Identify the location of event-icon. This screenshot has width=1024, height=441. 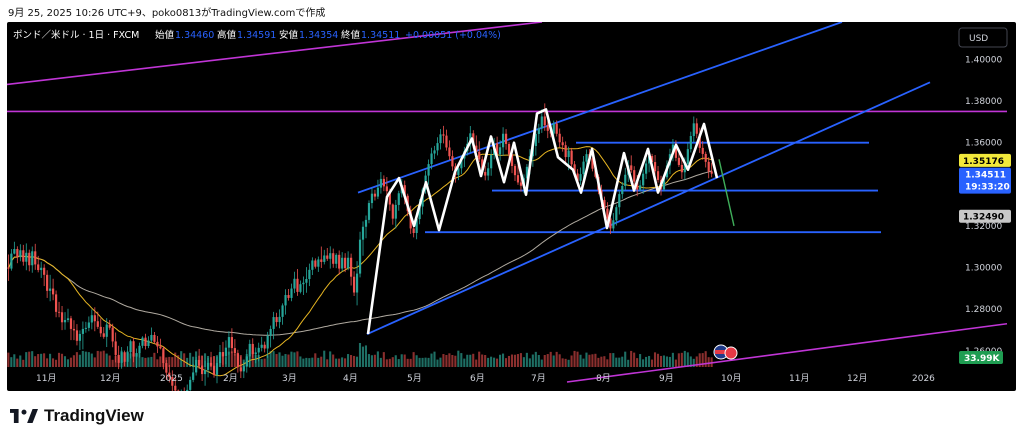
(731, 353).